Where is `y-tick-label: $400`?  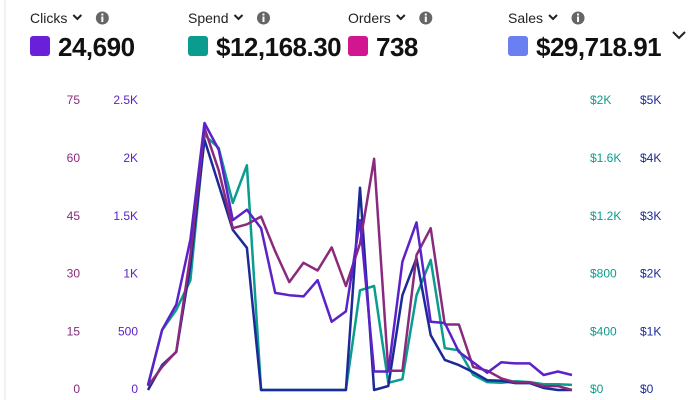
y-tick-label: $400 is located at coordinates (603, 331).